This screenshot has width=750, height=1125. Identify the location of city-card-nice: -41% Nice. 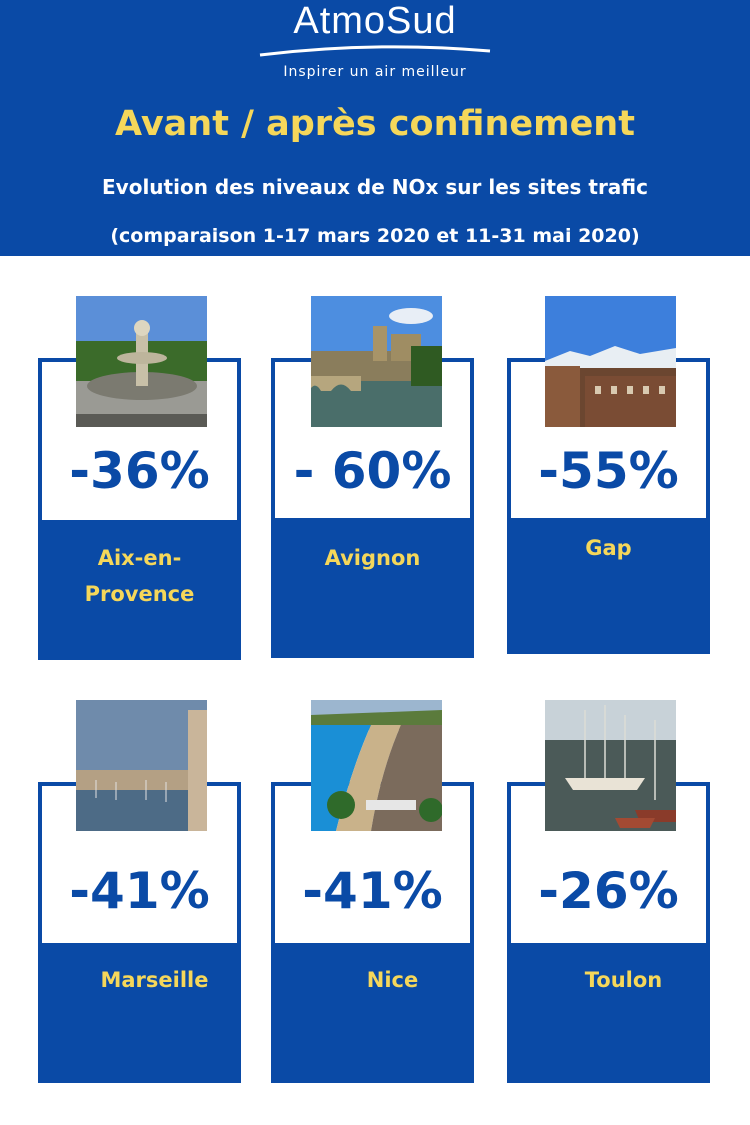
(373, 892).